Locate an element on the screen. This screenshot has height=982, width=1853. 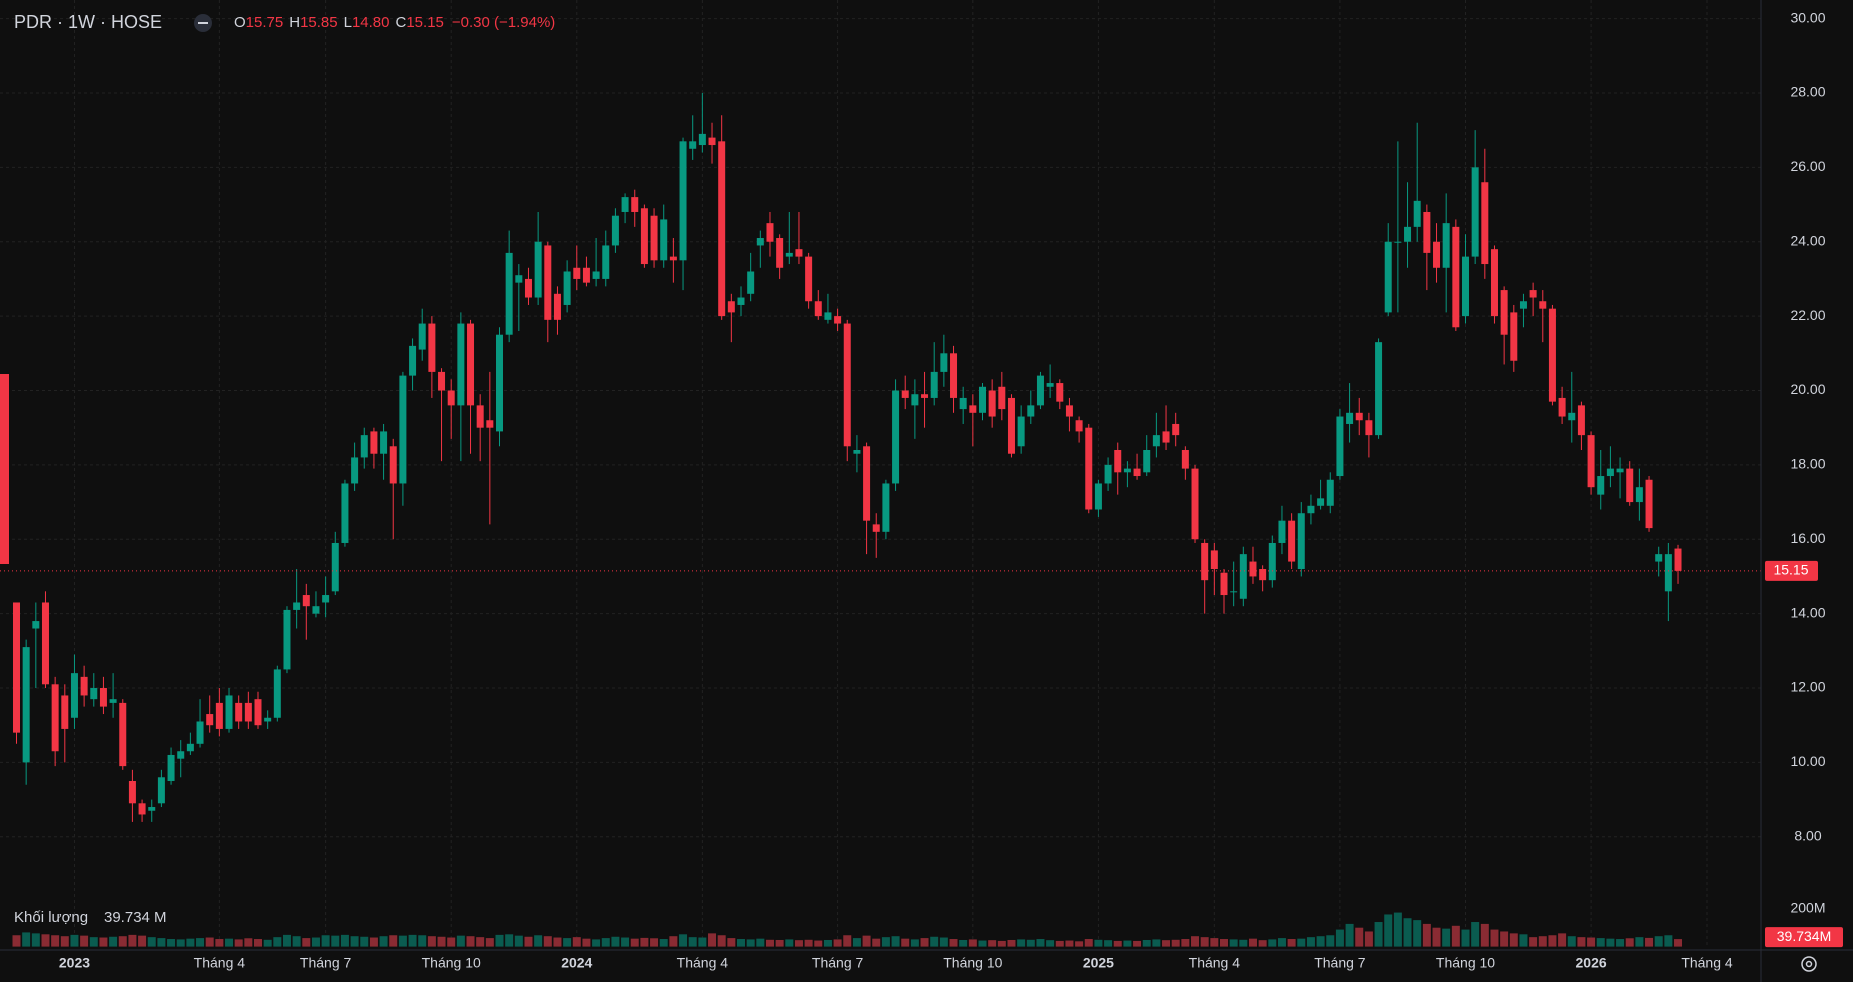
volume-value: 39.734 M is located at coordinates (135, 917).